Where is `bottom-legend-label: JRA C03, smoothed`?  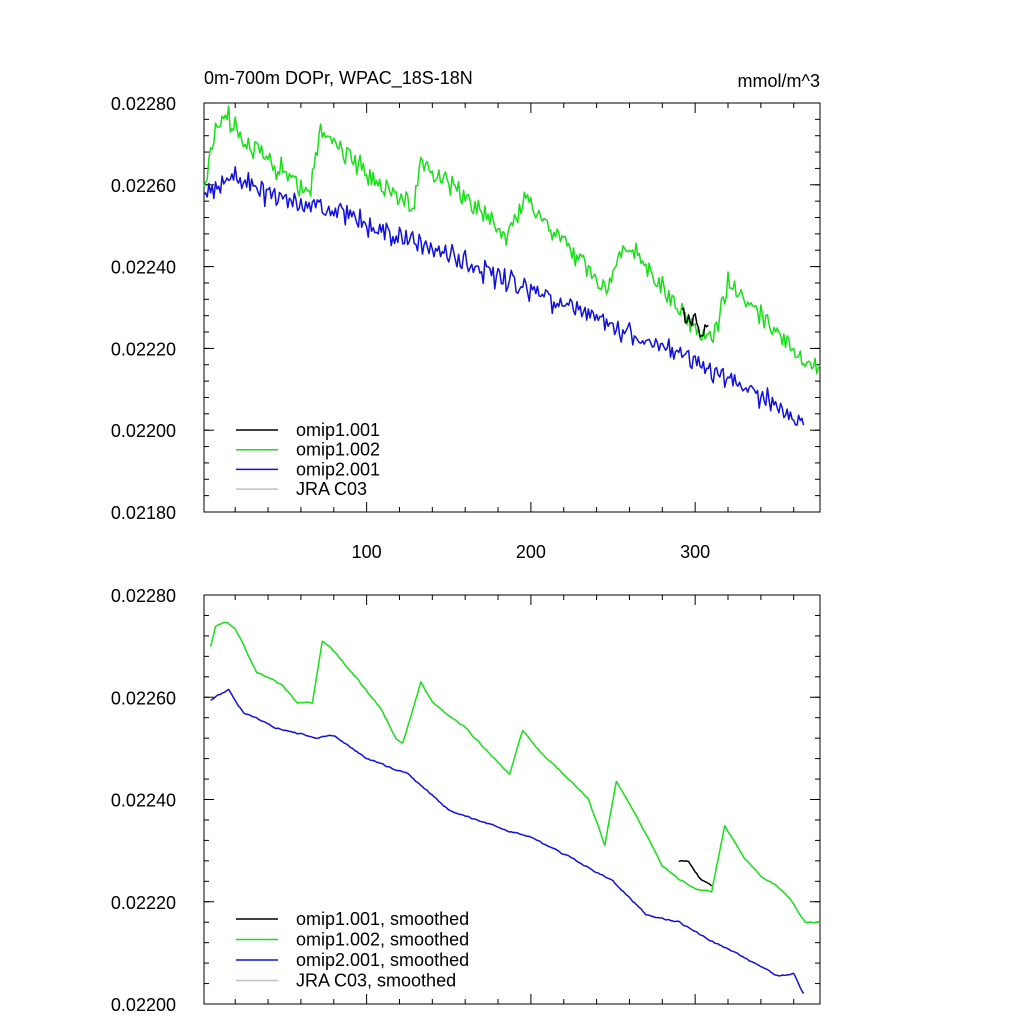
bottom-legend-label: JRA C03, smoothed is located at coordinates (376, 981).